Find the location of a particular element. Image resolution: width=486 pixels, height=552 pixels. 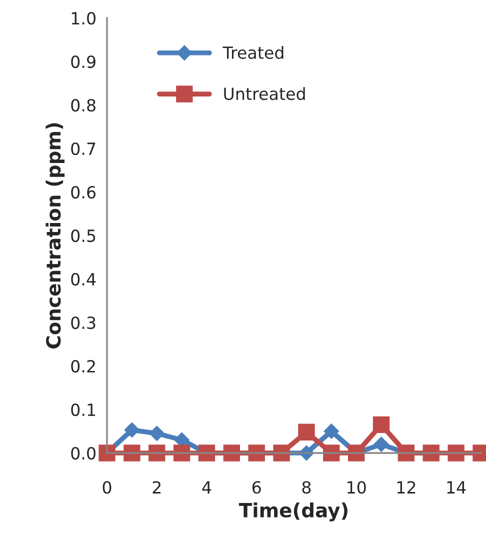

y-tick-label: 0.7 is located at coordinates (83, 149).